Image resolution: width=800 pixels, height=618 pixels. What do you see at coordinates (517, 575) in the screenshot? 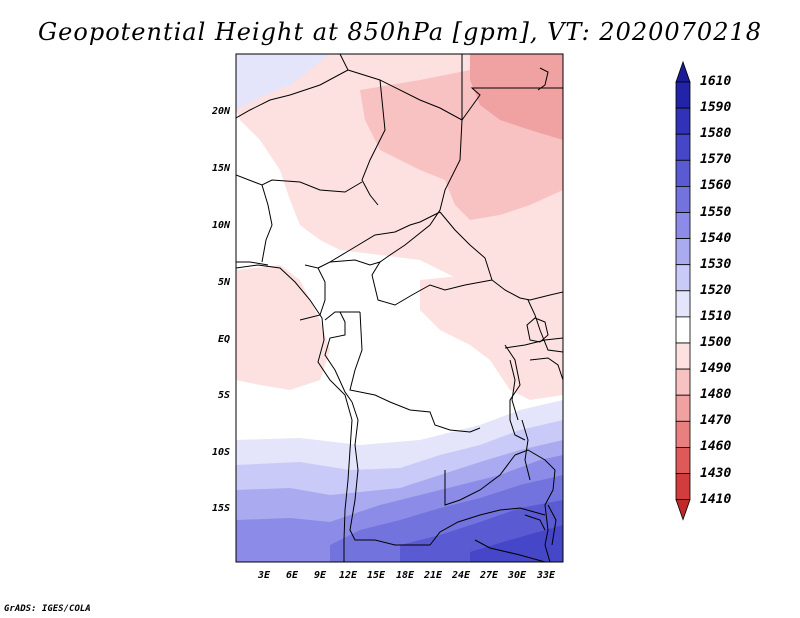
I see `lon-label: 30E` at bounding box center [517, 575].